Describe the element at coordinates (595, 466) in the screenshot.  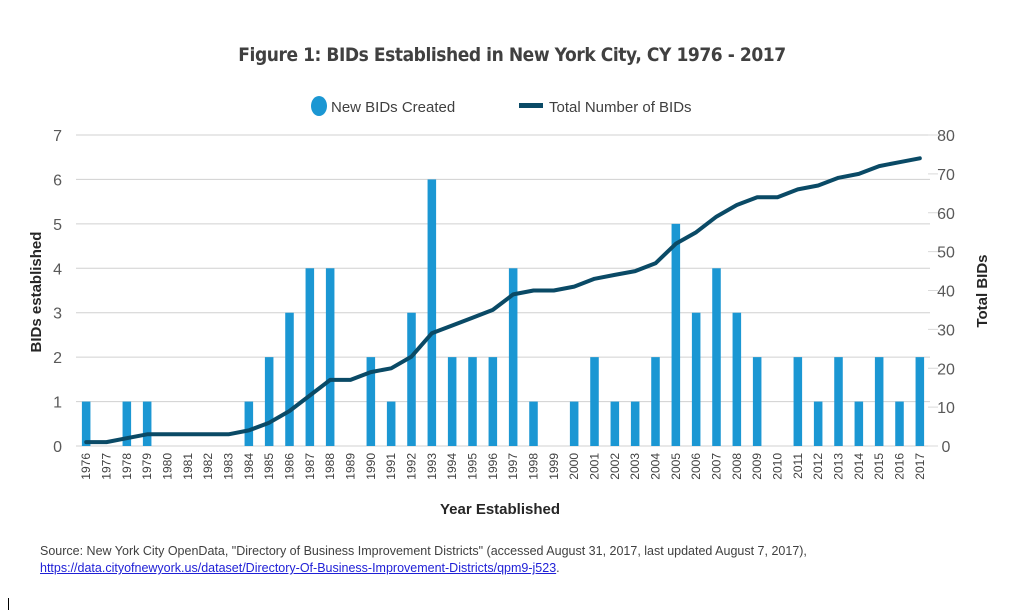
I see `x-tick-label: 2001` at that location.